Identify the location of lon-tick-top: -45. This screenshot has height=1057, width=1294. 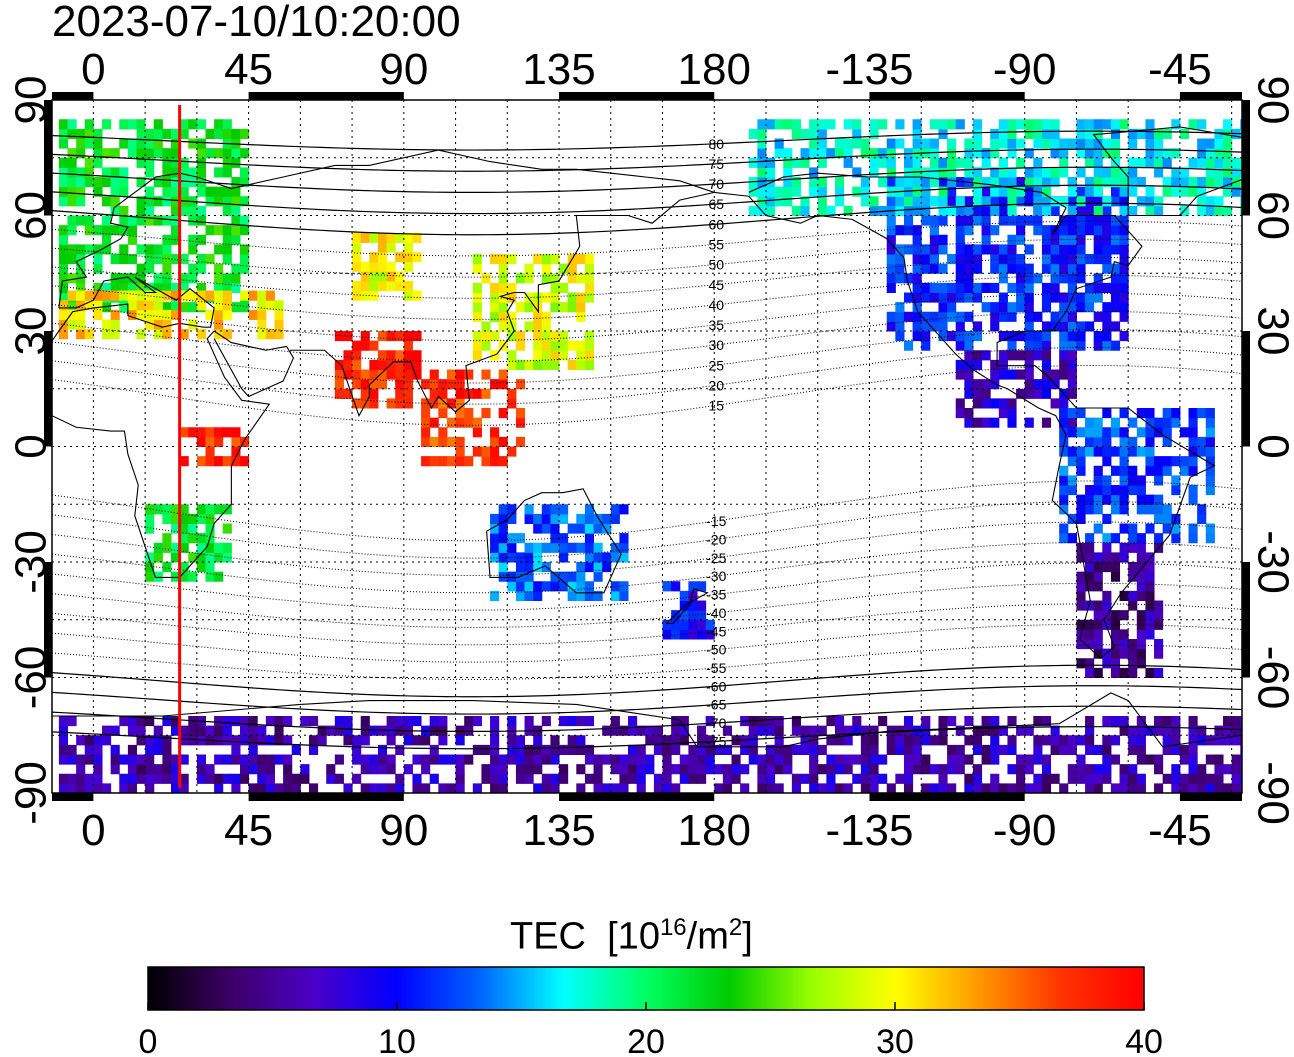
(1180, 69).